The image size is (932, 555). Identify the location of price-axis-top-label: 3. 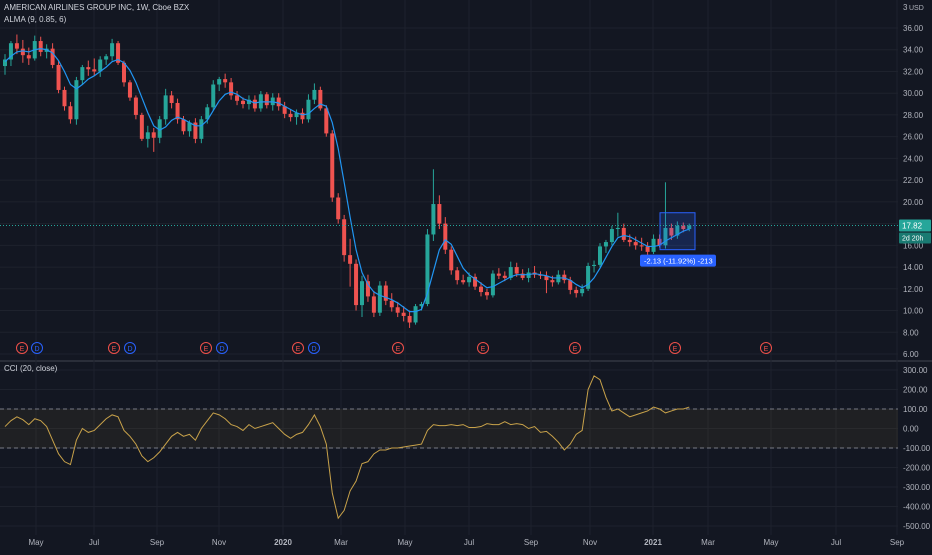
(905, 7).